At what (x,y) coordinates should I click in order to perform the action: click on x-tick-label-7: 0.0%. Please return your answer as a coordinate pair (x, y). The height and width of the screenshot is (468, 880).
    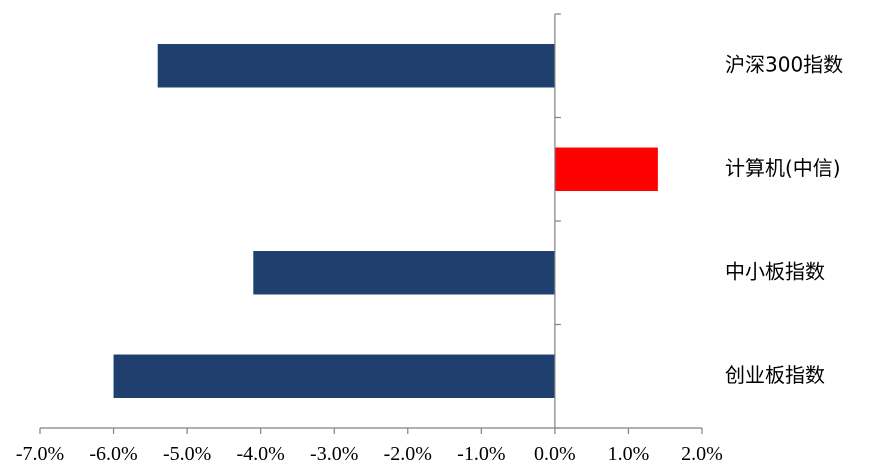
    Looking at the image, I should click on (555, 454).